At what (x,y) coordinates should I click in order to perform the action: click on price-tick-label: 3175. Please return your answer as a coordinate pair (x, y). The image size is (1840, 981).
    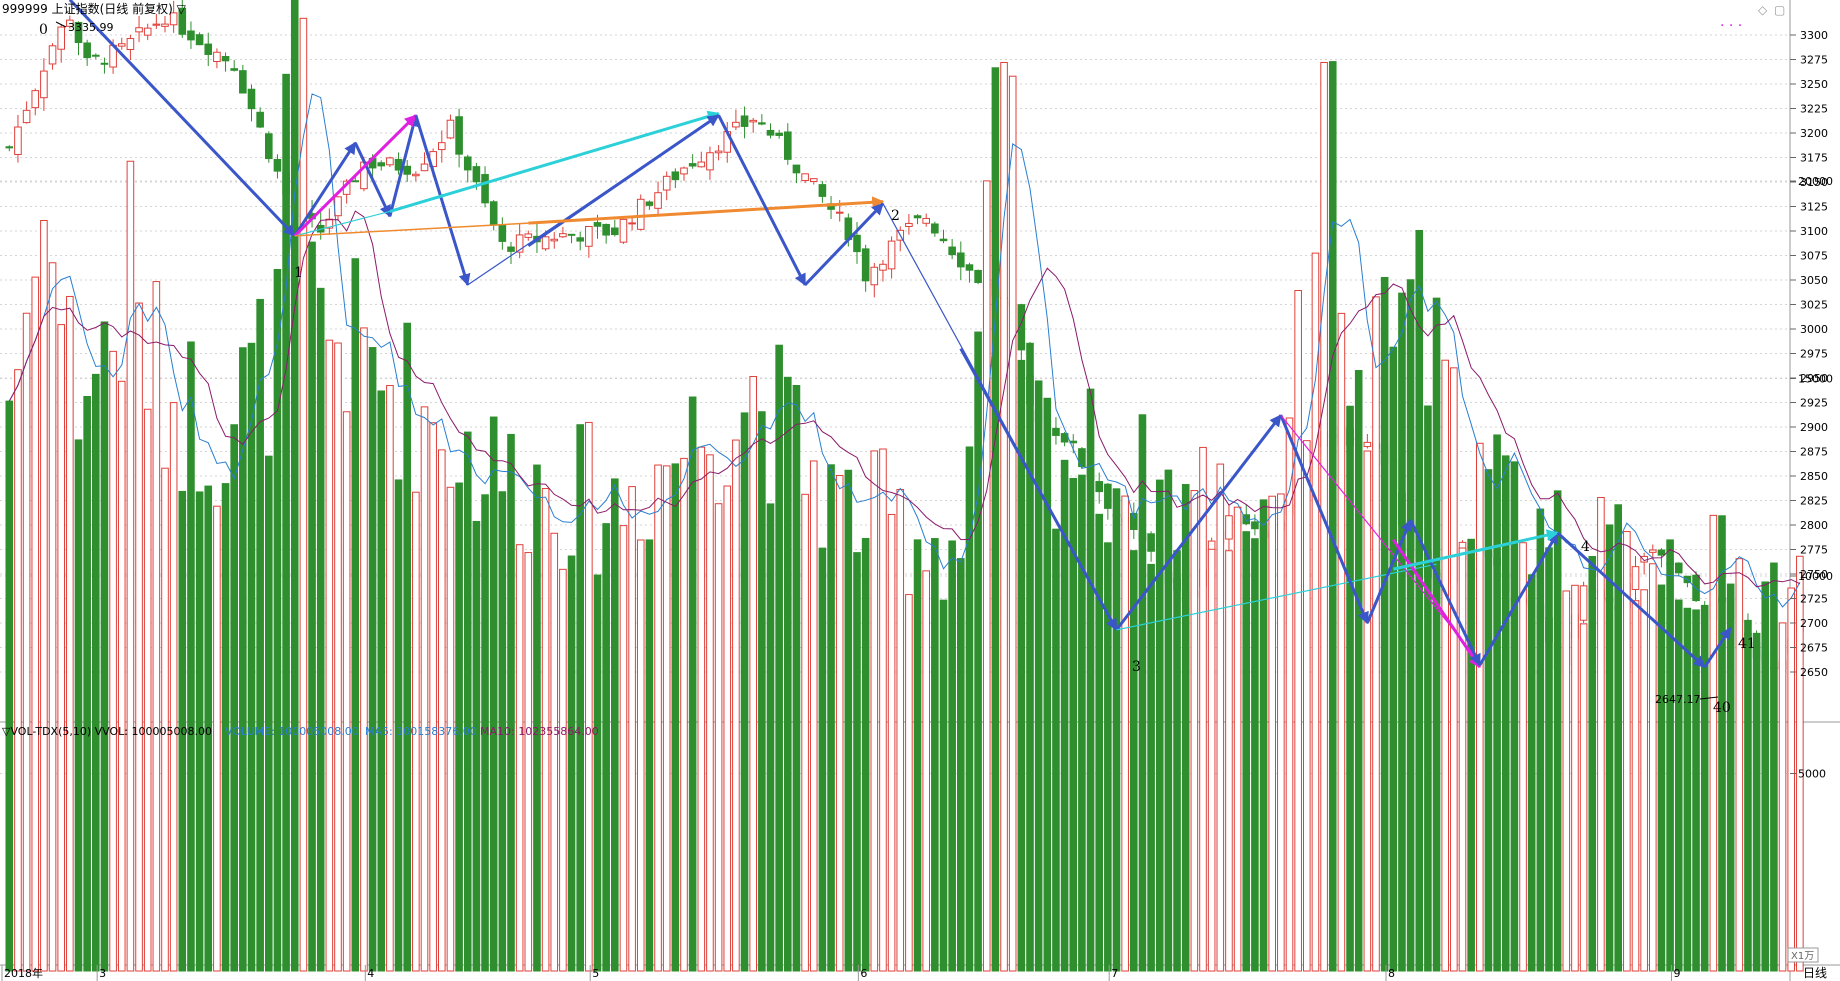
    Looking at the image, I should click on (1814, 158).